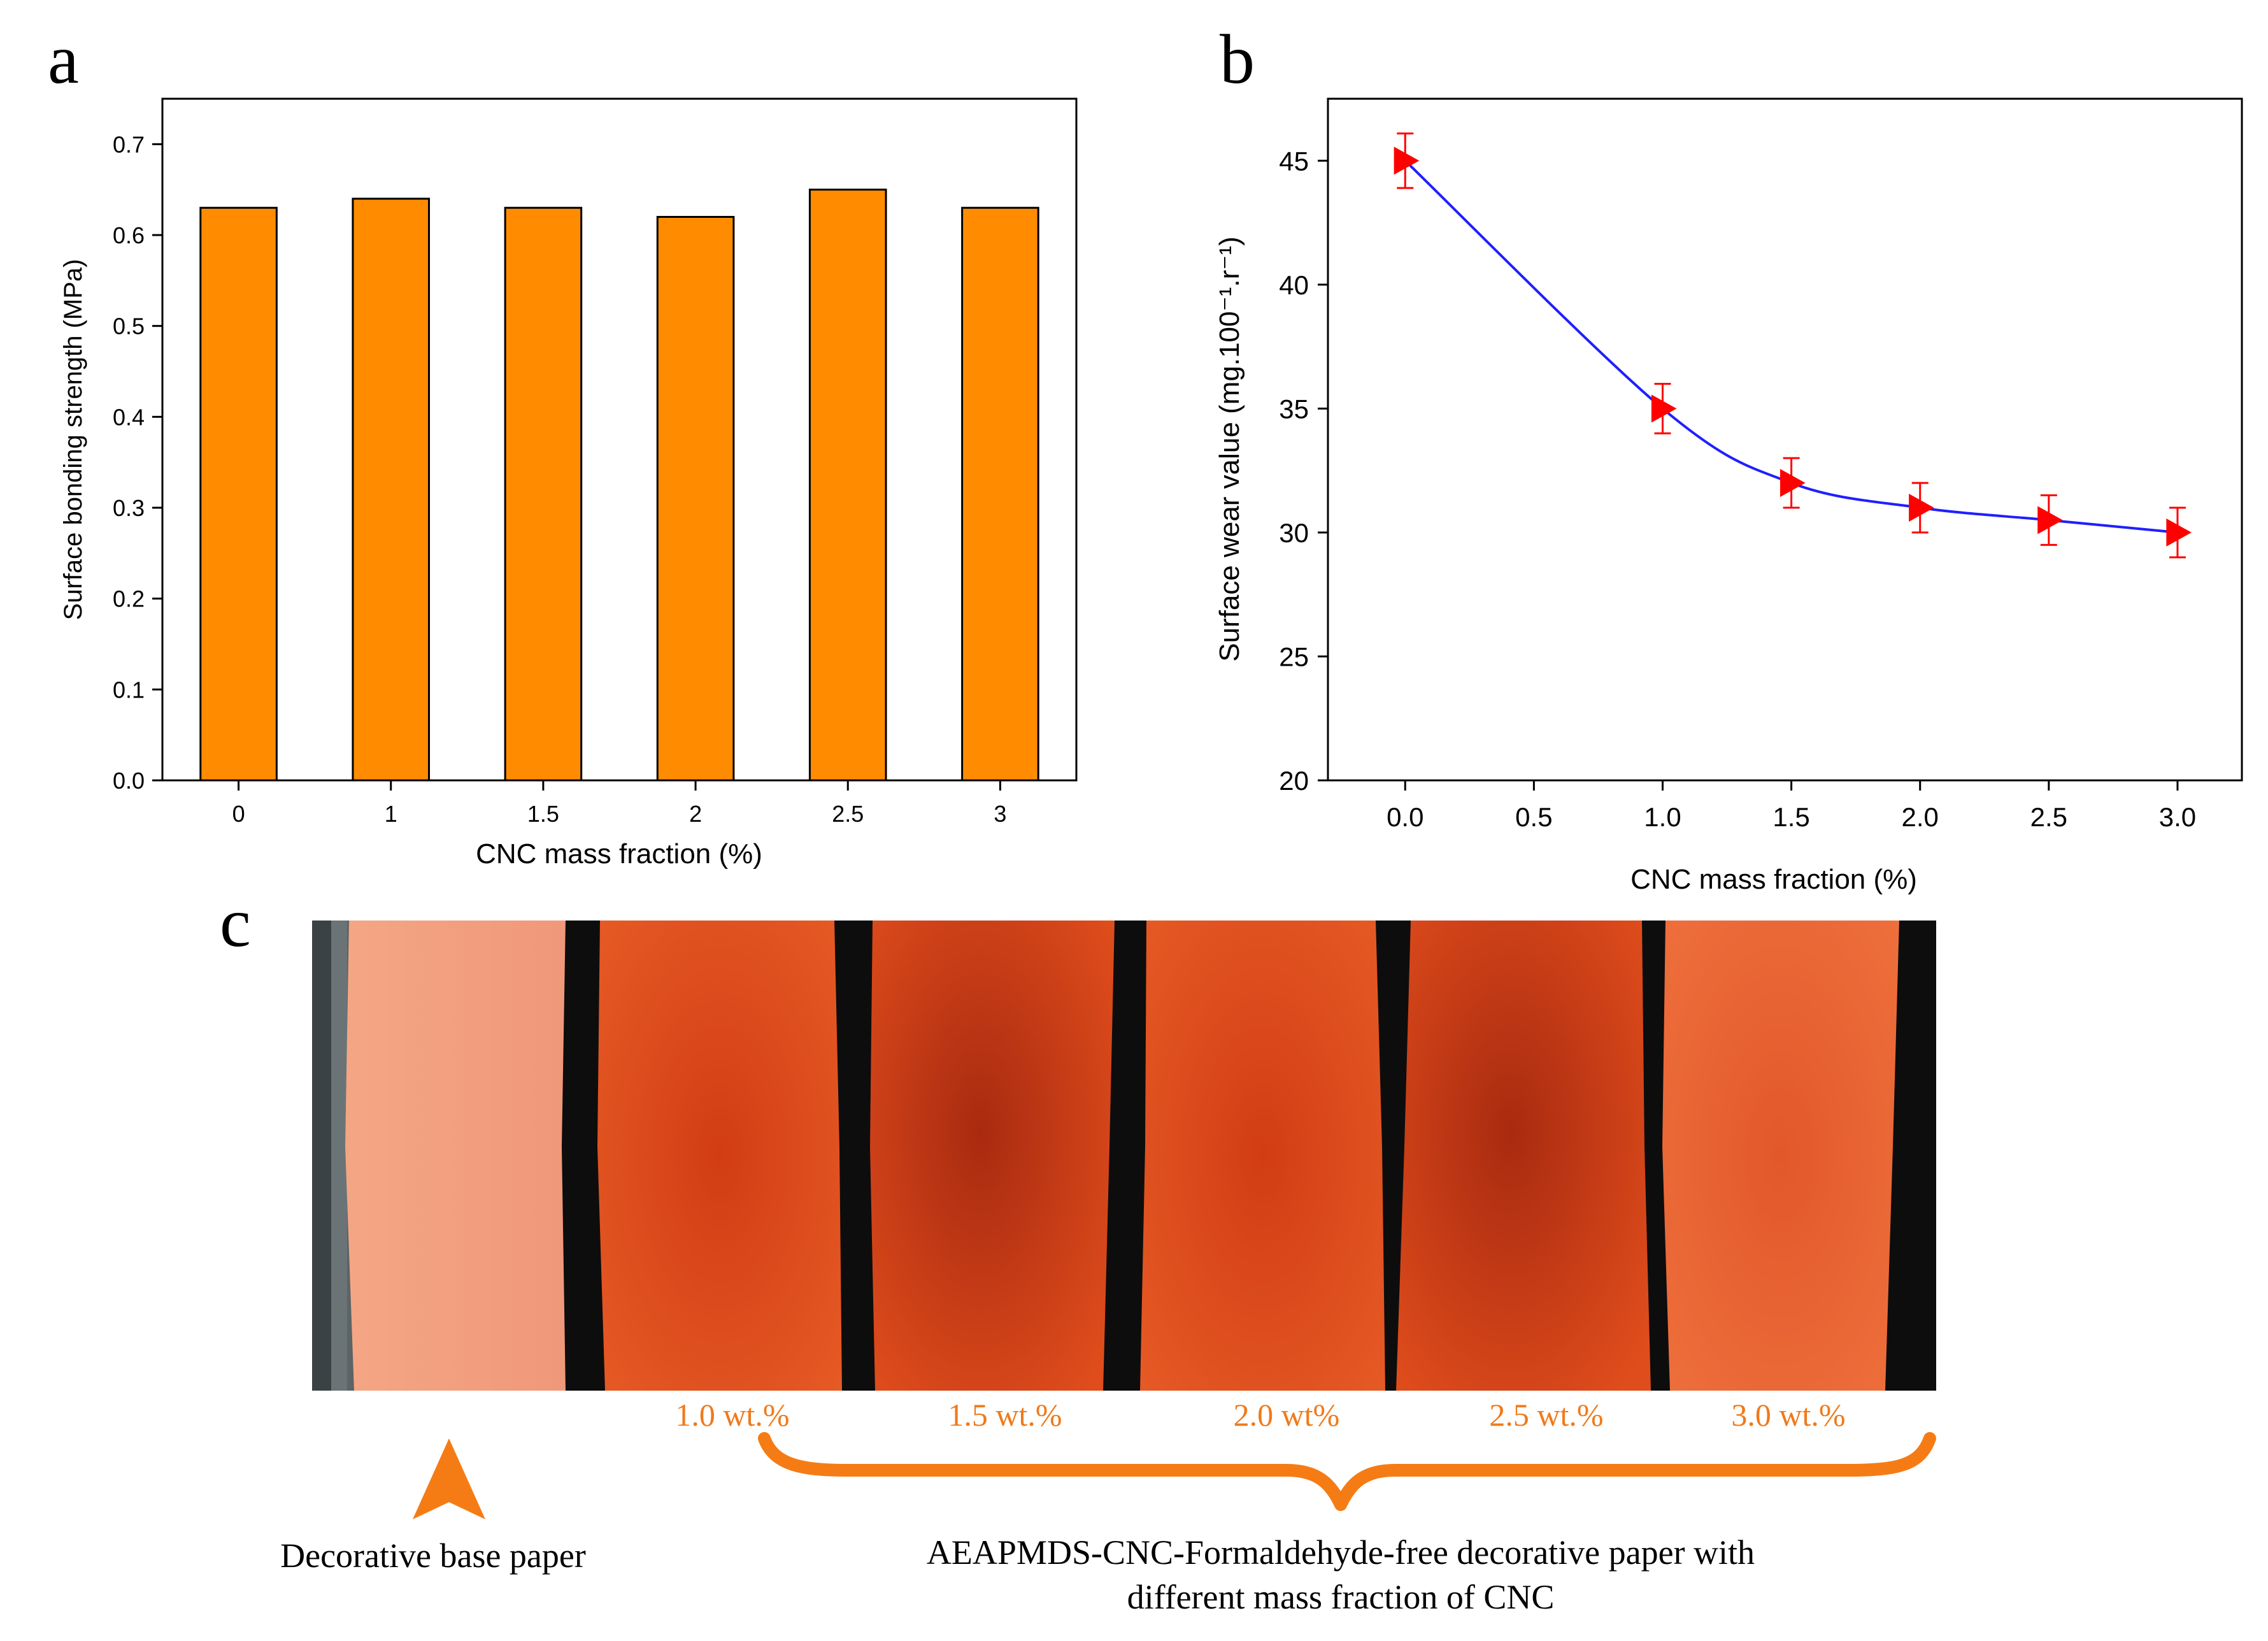  I want to click on x-tick-label-a-5: 3, so click(1000, 814).